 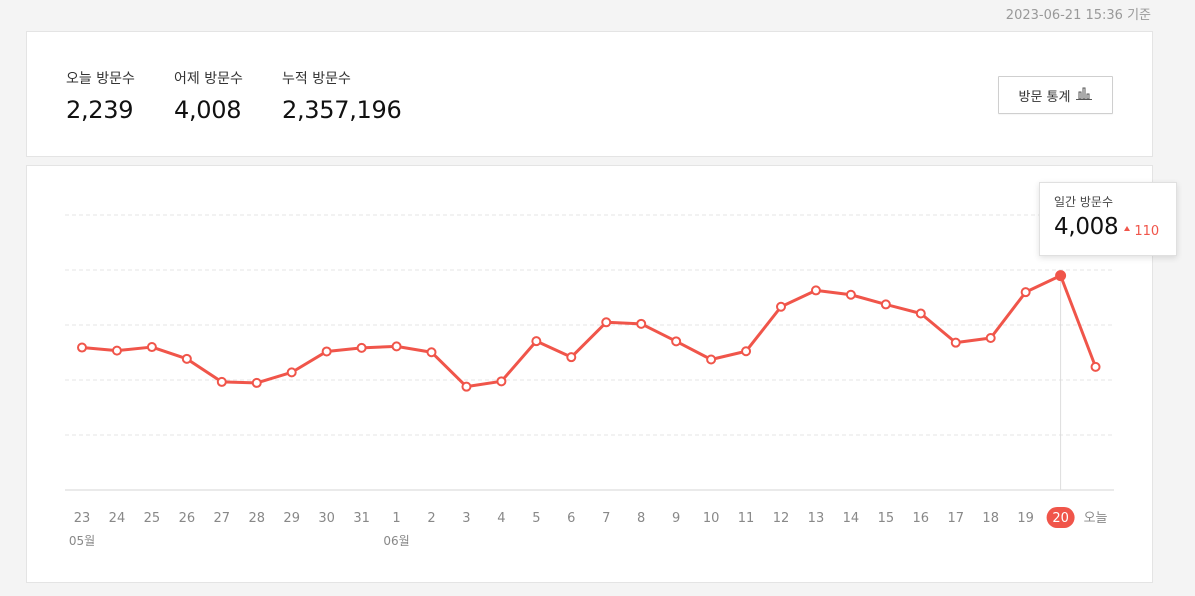 What do you see at coordinates (781, 518) in the screenshot?
I see `x-tick-label: 12` at bounding box center [781, 518].